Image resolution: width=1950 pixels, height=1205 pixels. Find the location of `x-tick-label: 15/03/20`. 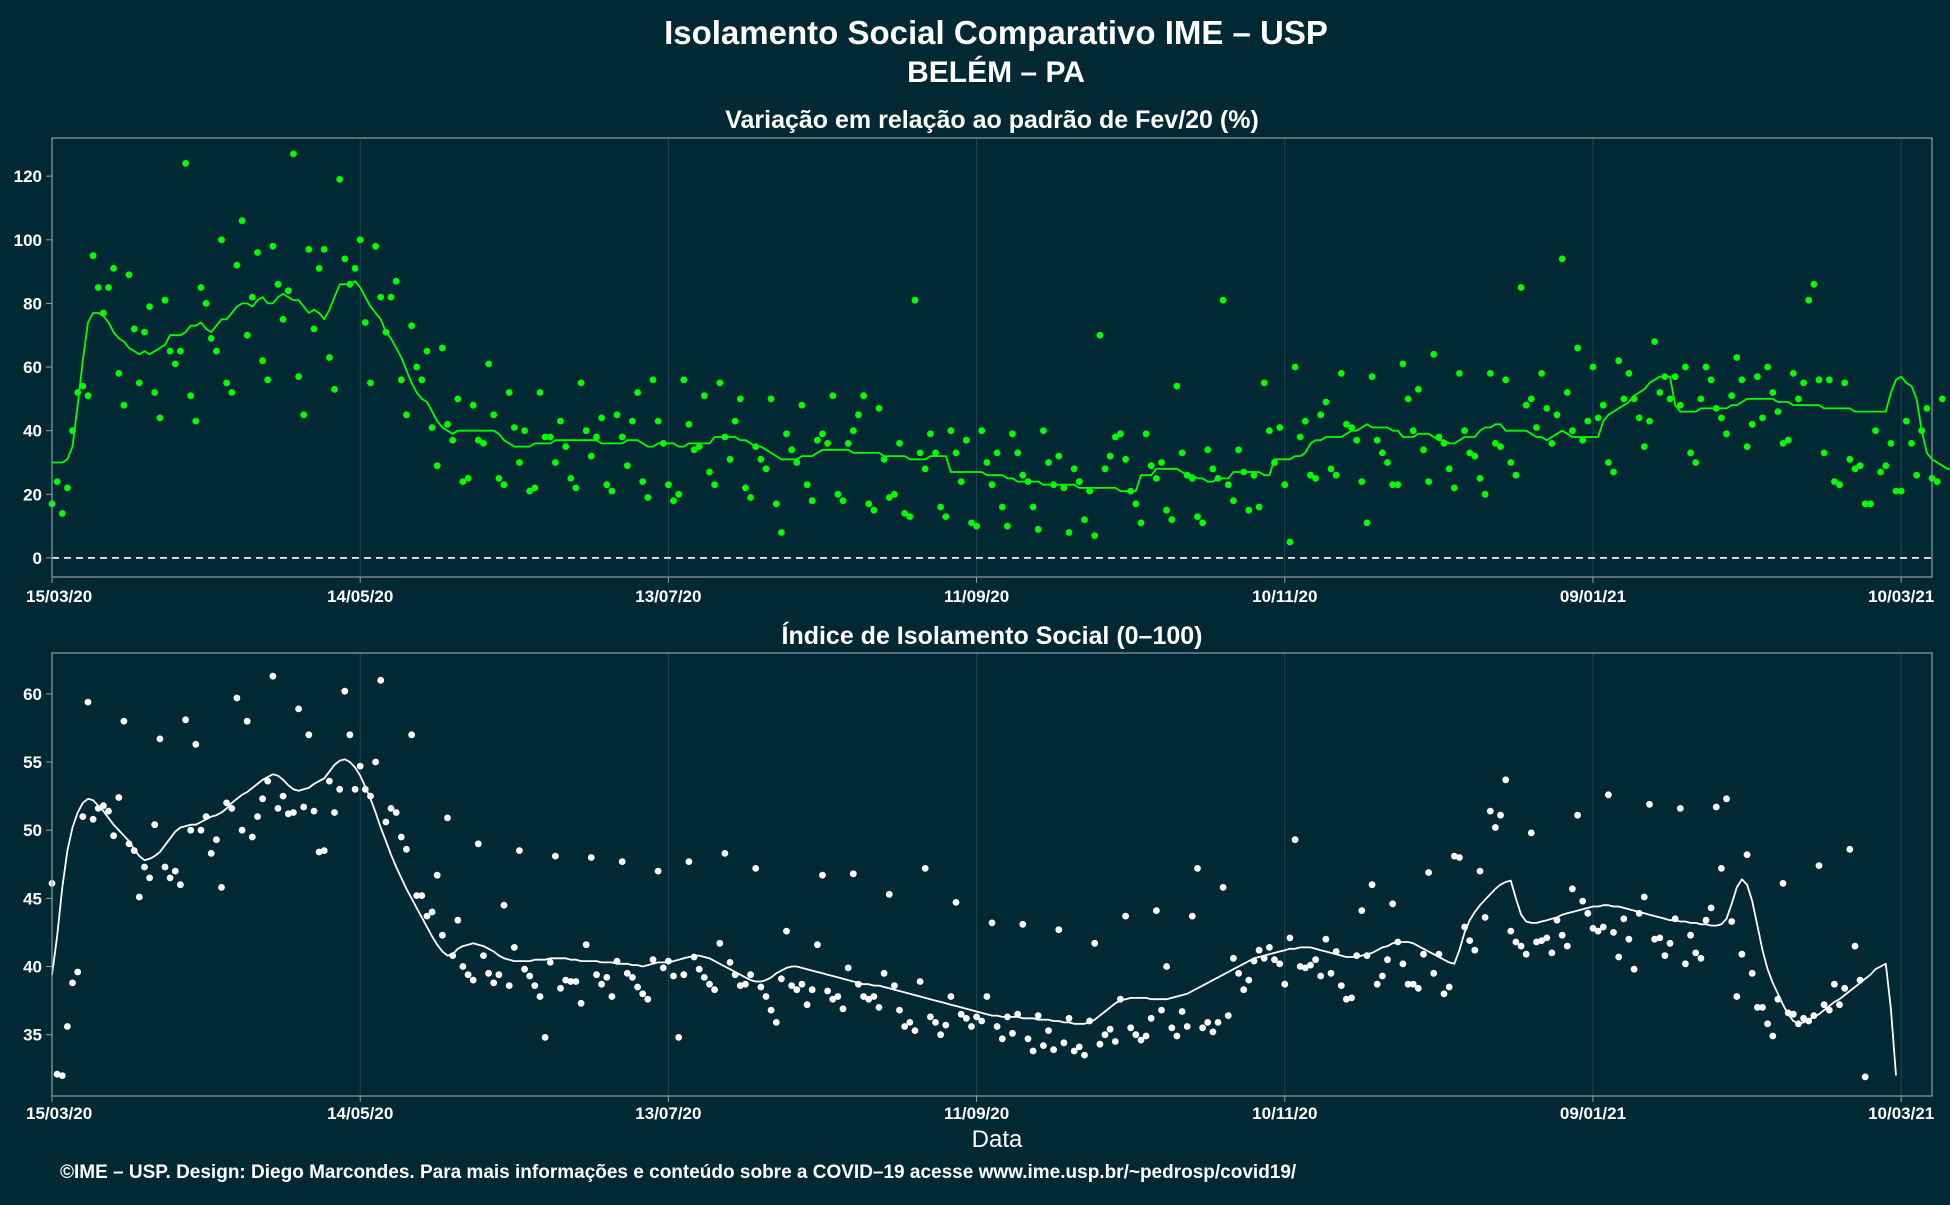

x-tick-label: 15/03/20 is located at coordinates (59, 596).